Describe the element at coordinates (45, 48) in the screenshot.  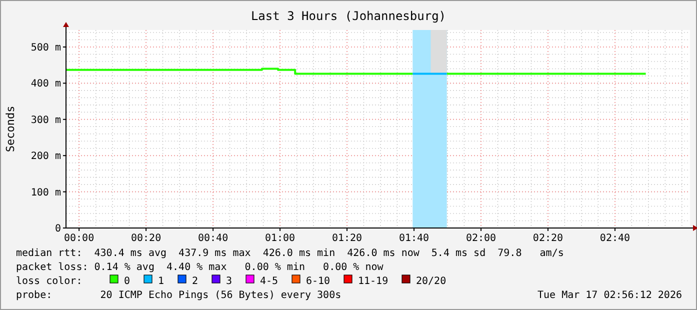
I see `y-tick-label: 500 m` at that location.